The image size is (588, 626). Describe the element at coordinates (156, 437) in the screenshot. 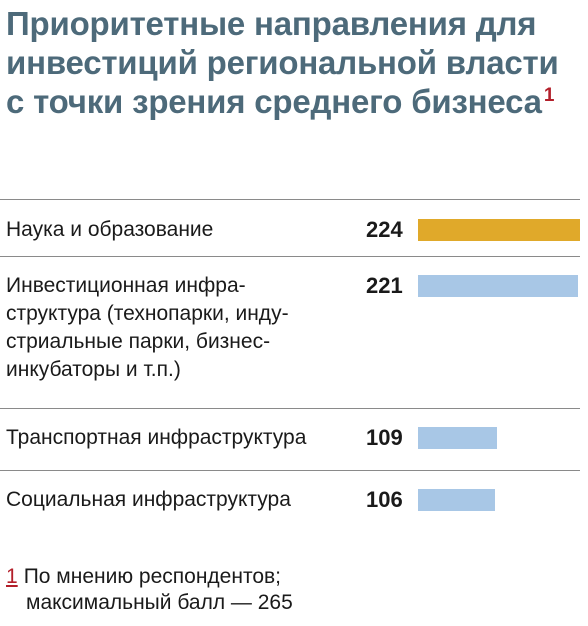

I see `category-label-line: Транспортная инфраструктура` at that location.